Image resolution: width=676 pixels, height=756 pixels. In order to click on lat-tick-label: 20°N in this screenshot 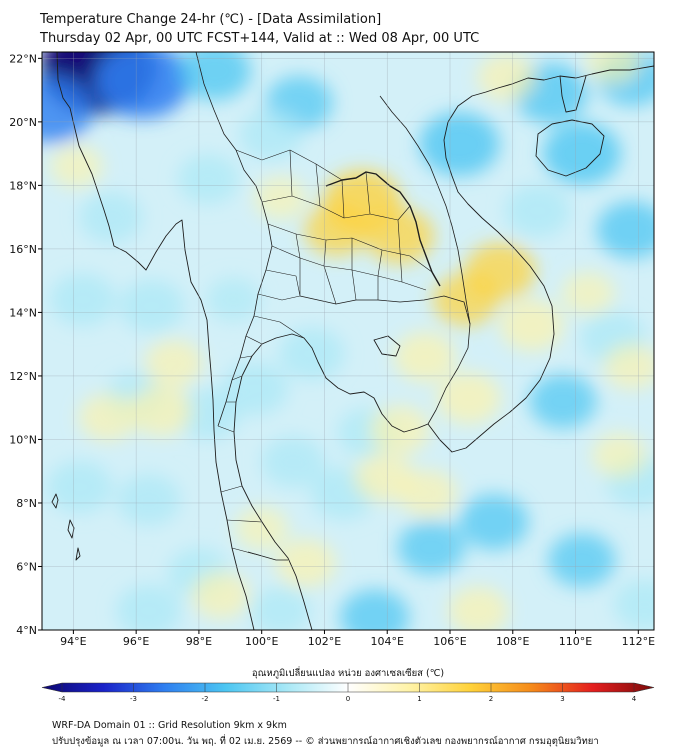, I will do `click(23, 122)`.